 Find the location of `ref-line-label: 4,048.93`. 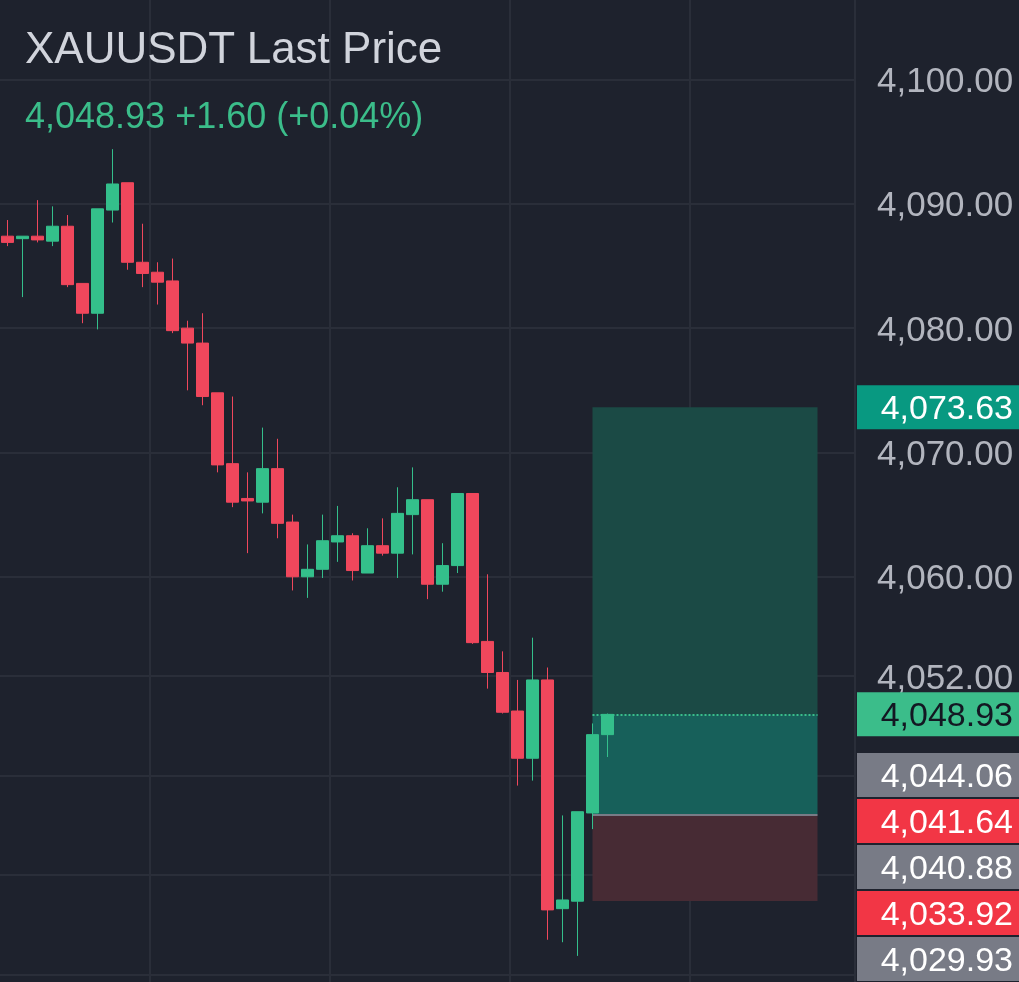

ref-line-label: 4,048.93 is located at coordinates (946, 714).